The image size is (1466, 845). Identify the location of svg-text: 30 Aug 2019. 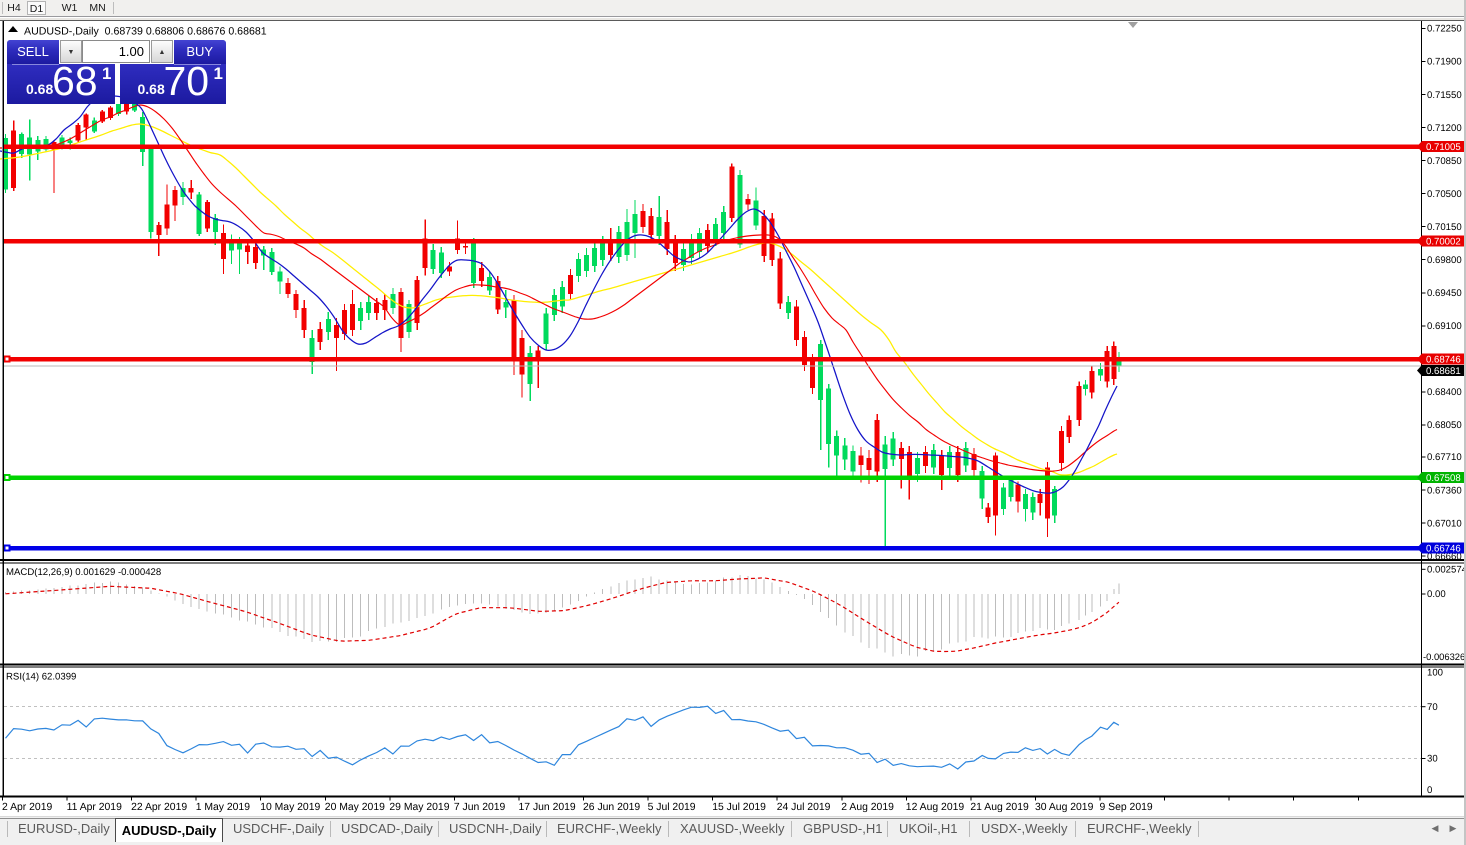
(1064, 807).